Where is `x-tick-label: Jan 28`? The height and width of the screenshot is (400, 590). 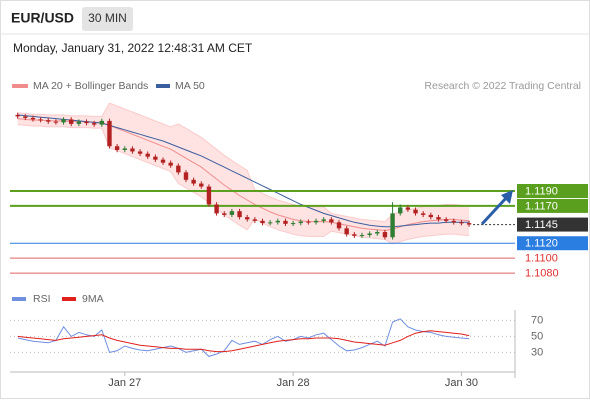 x-tick-label: Jan 28 is located at coordinates (293, 383).